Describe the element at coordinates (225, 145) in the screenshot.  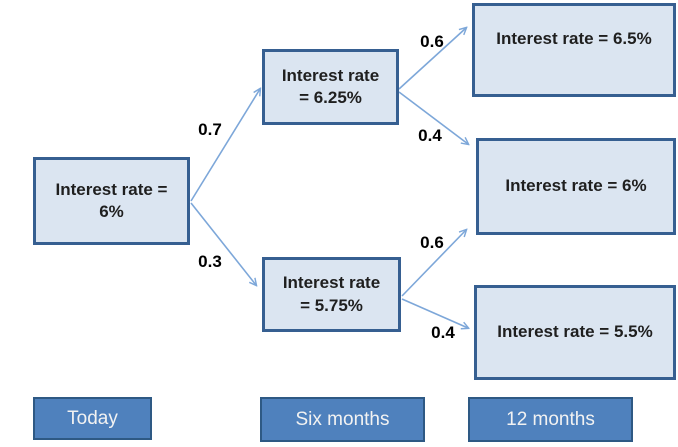
I see `arrow-root-to-up` at that location.